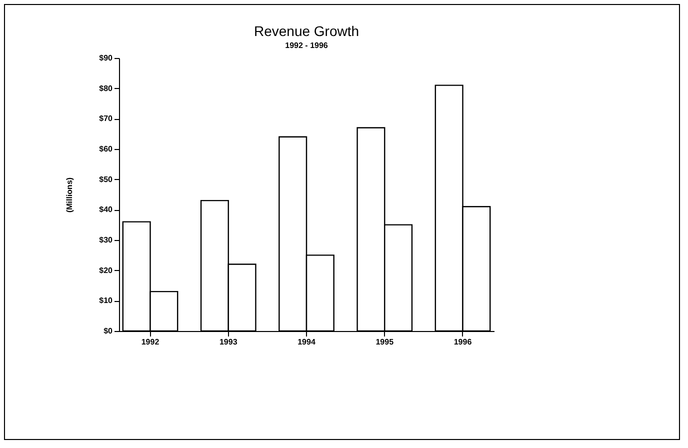 Image resolution: width=688 pixels, height=448 pixels. I want to click on chart-subtitle: 1992 - 1996, so click(306, 45).